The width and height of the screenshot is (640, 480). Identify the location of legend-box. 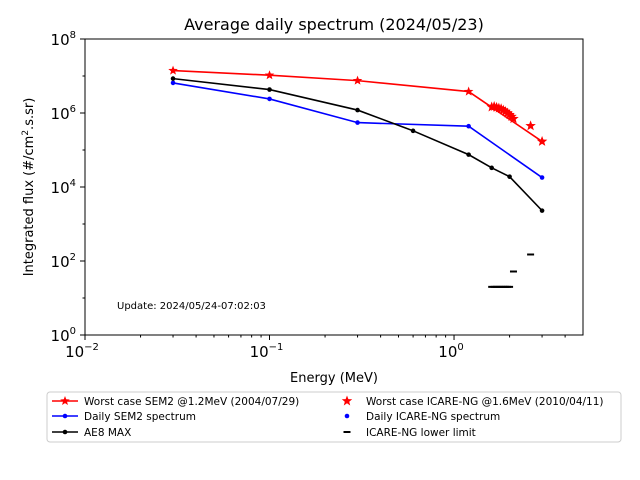
(334, 417).